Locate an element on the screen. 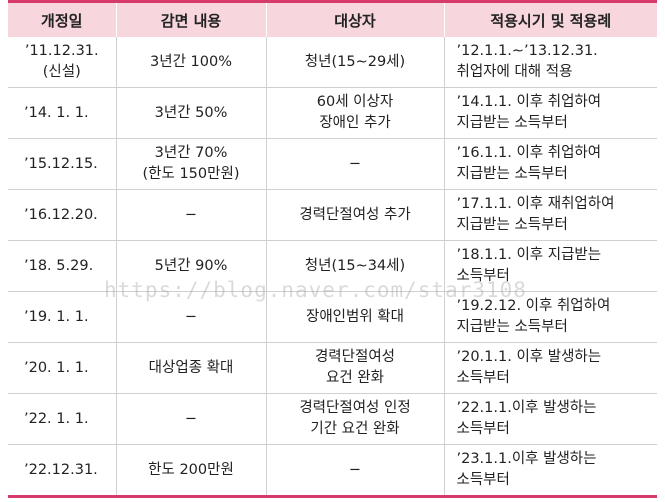 The image size is (665, 502). cell-revision-date-line: ’20. 1. 1. is located at coordinates (56, 367).